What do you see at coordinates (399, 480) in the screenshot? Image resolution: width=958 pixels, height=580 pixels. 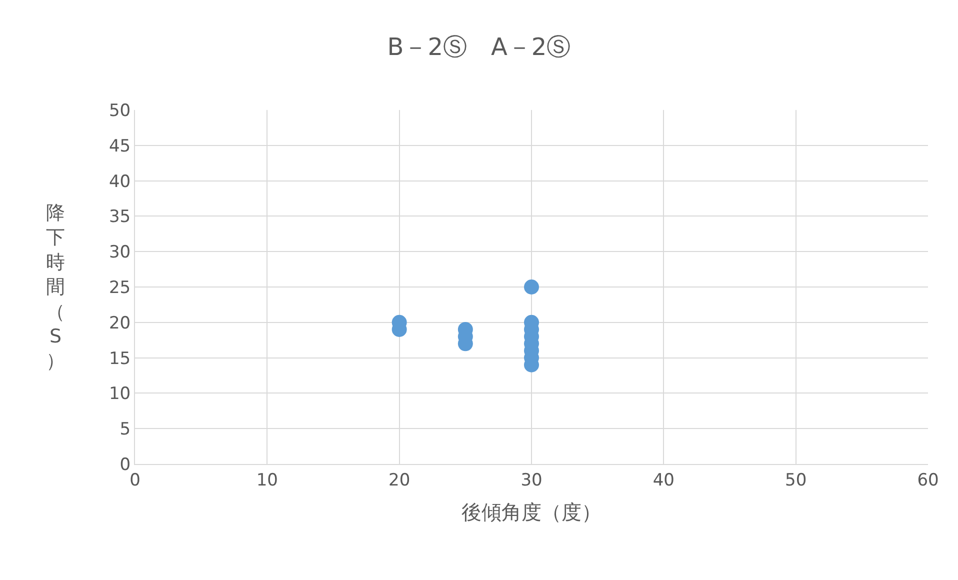 I see `x-tick-label: 20` at bounding box center [399, 480].